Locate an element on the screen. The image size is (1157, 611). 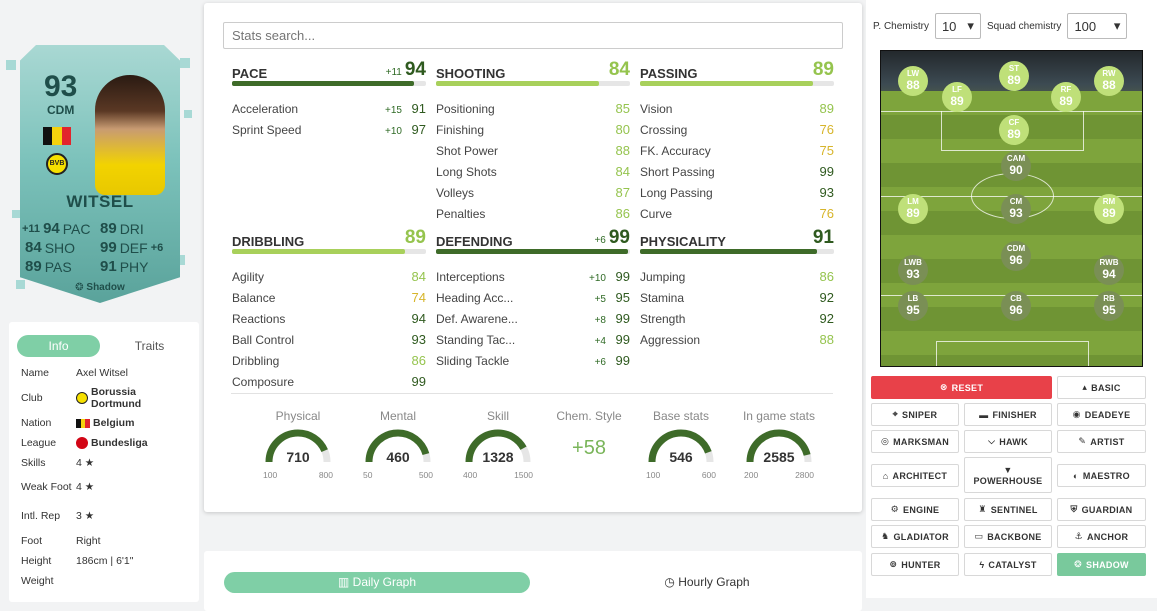
shooting-bar is located at coordinates (517, 83).